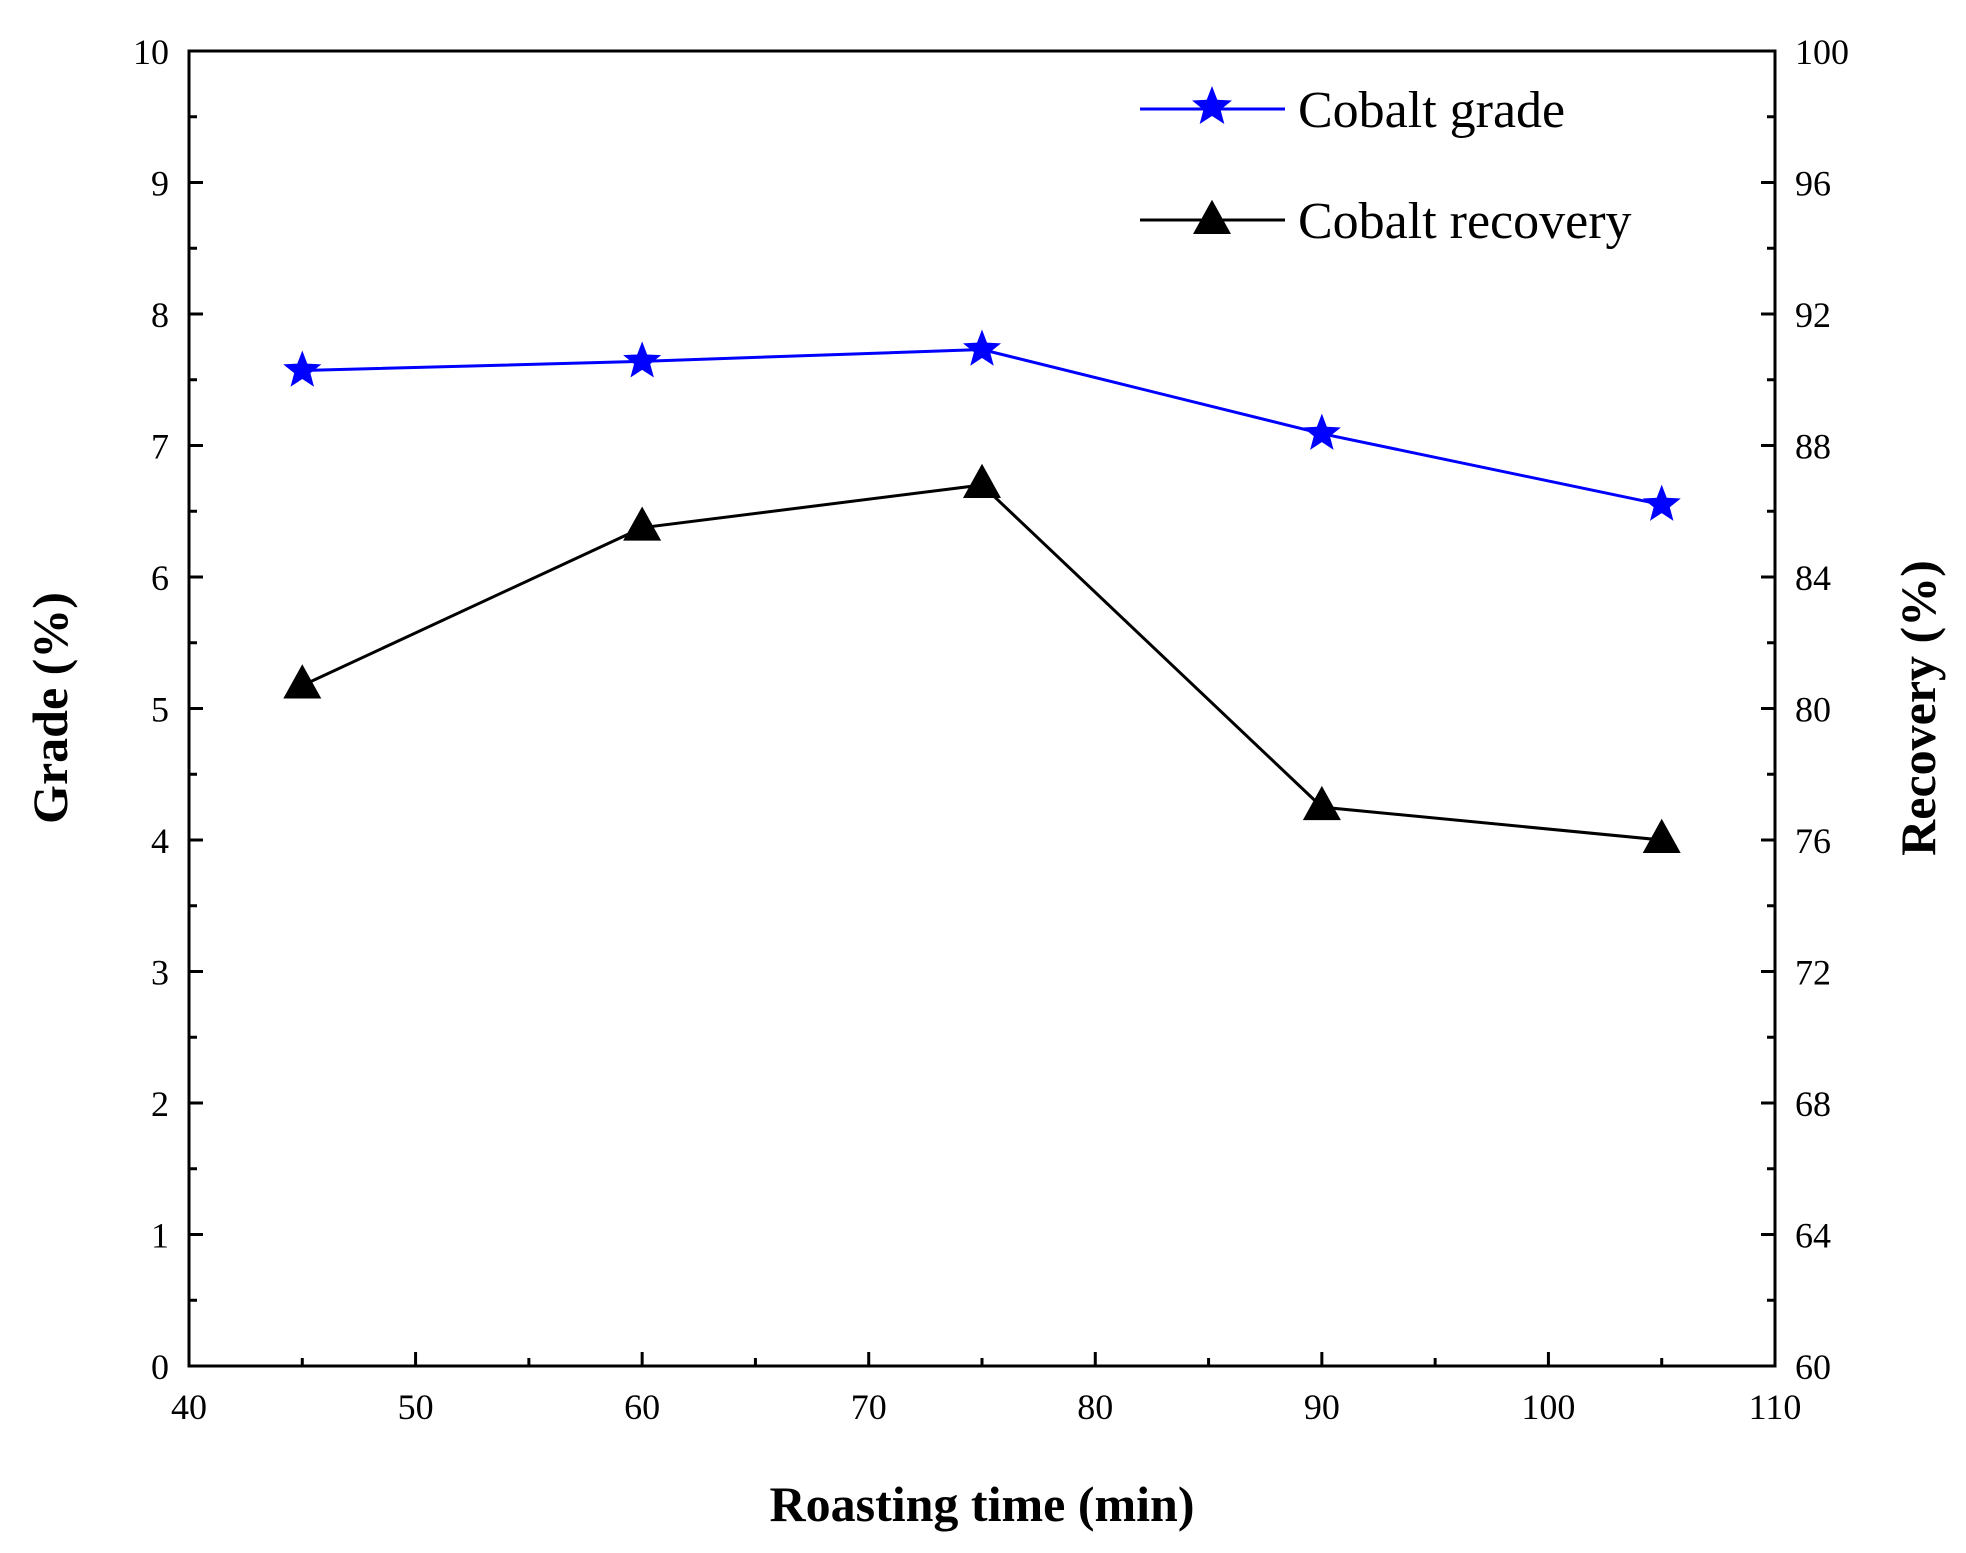  What do you see at coordinates (160, 1367) in the screenshot?
I see `y-left-tick-label: 0` at bounding box center [160, 1367].